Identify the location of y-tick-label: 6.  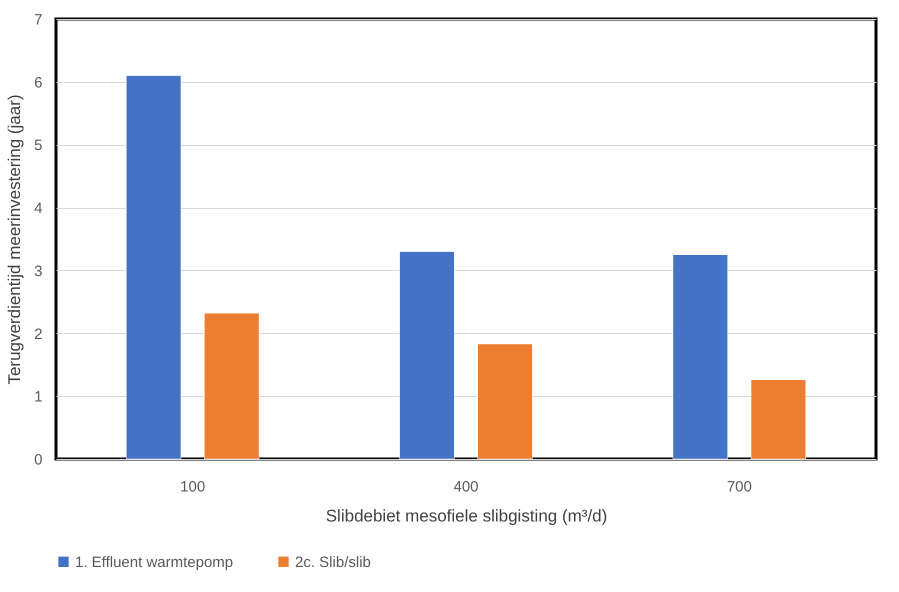
(38, 83).